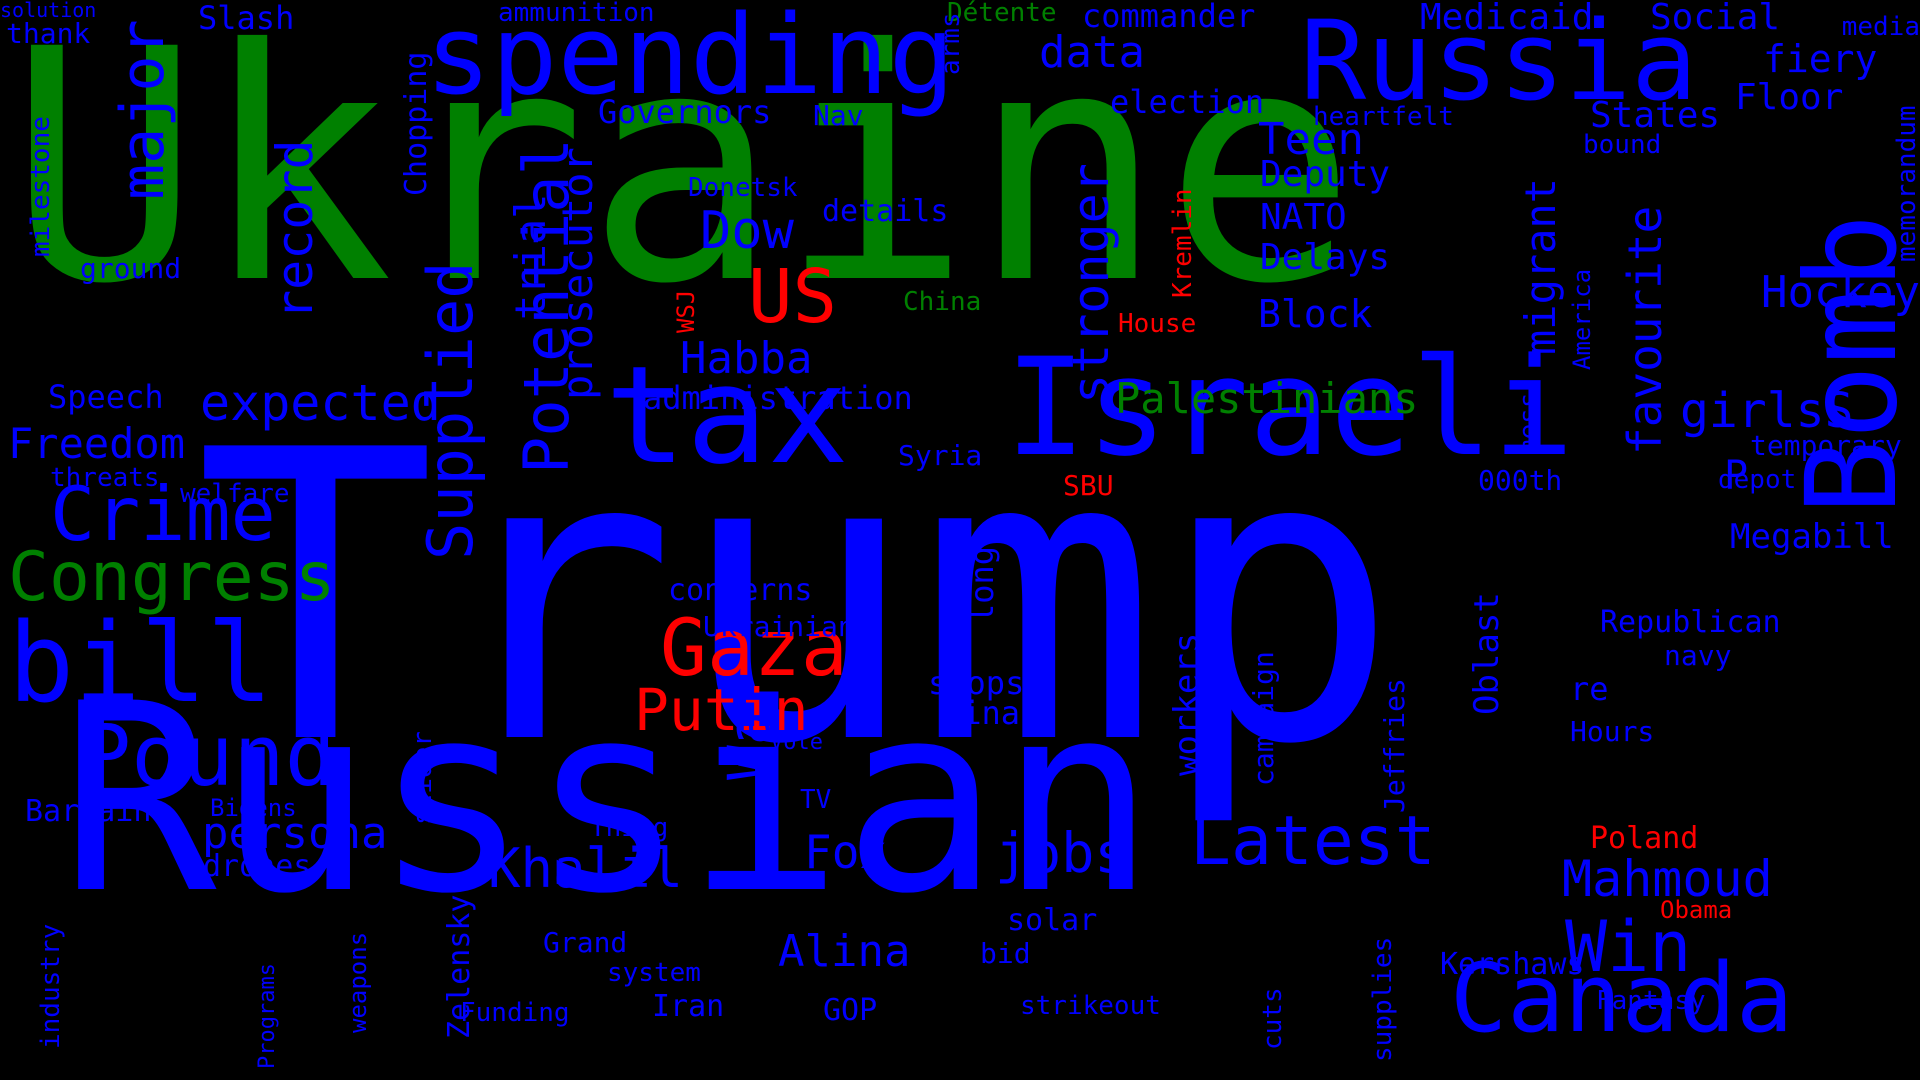 This screenshot has width=1920, height=1080. Describe the element at coordinates (577, 273) in the screenshot. I see `word-prosecutor: prosecutor` at that location.